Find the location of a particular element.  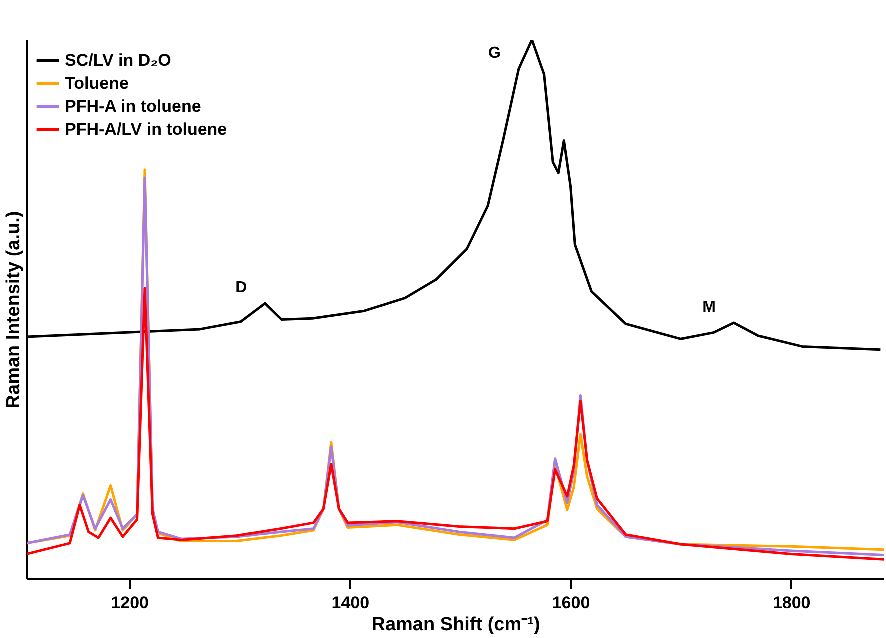

x-tick-label: 1400 is located at coordinates (351, 603).